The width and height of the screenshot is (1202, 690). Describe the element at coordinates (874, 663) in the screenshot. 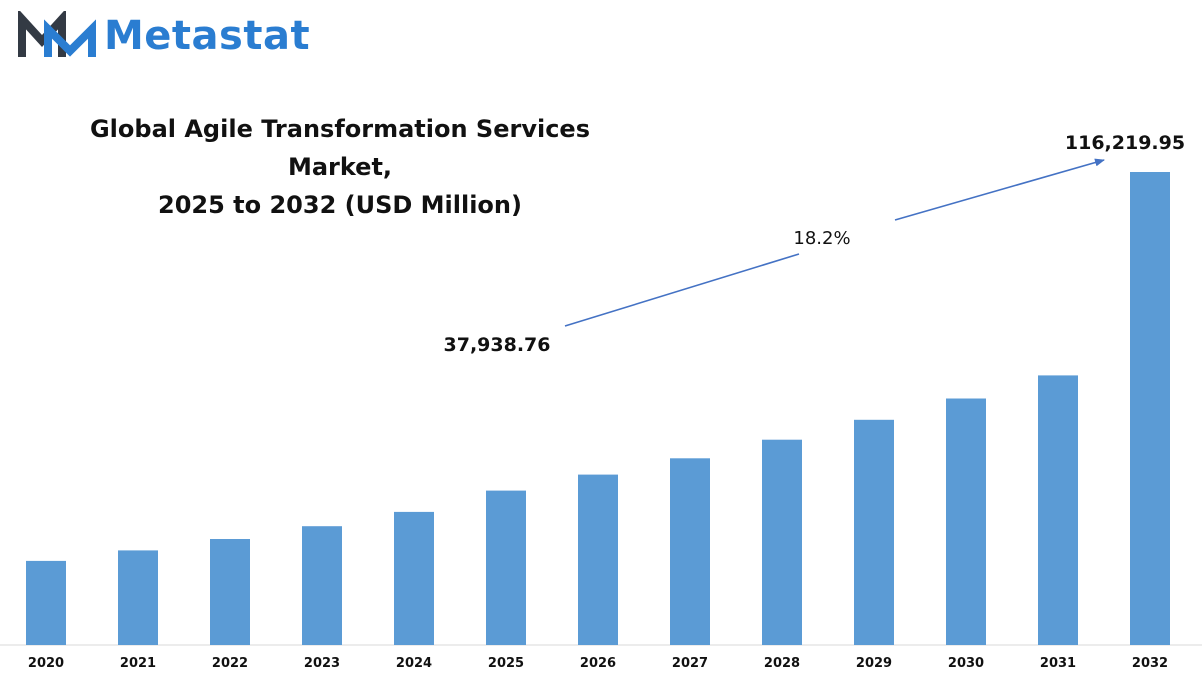

I see `x-tick-label-2029: 2029` at that location.